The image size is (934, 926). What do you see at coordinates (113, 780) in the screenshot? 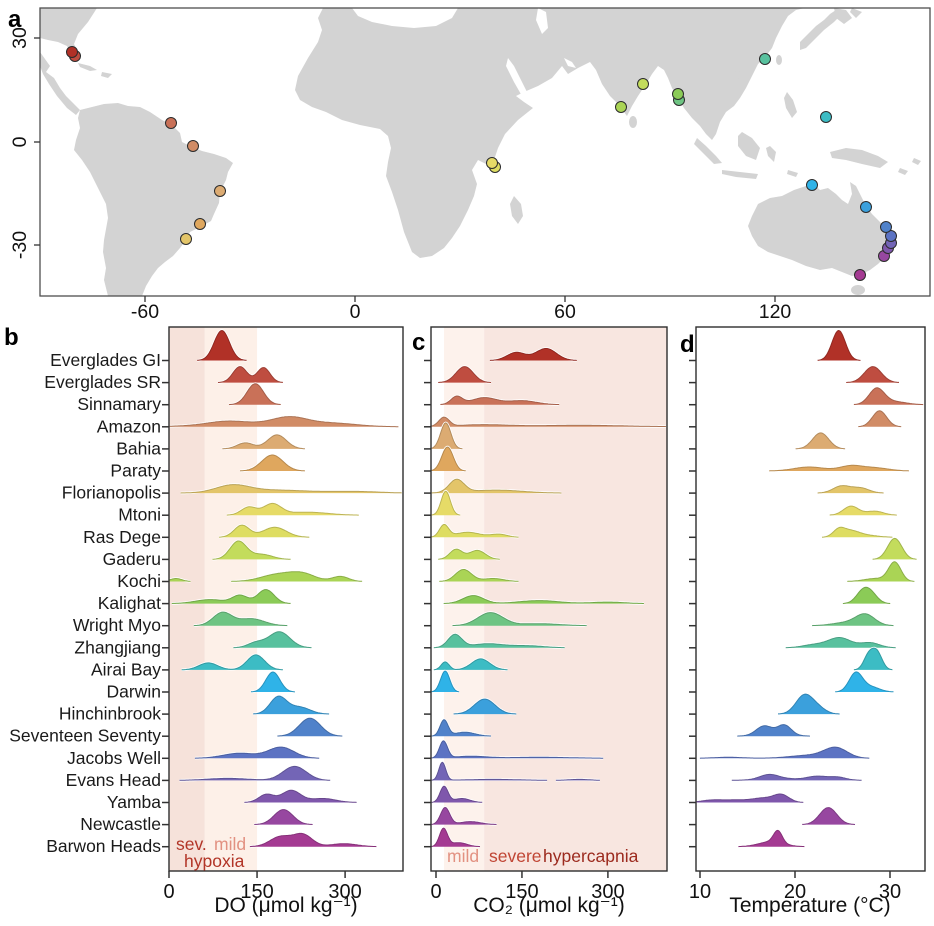
I see `site-label: Evans Head` at bounding box center [113, 780].